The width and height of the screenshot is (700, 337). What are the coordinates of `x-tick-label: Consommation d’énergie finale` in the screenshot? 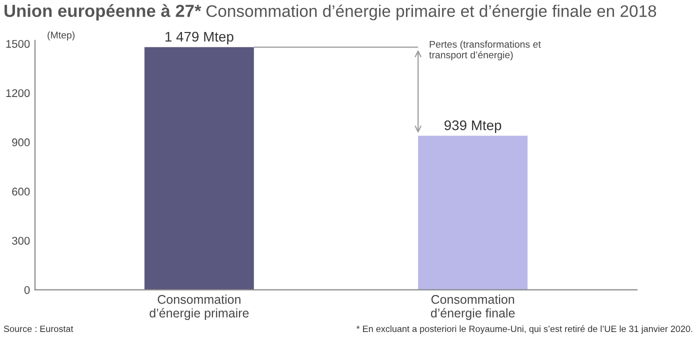 It's located at (472, 307).